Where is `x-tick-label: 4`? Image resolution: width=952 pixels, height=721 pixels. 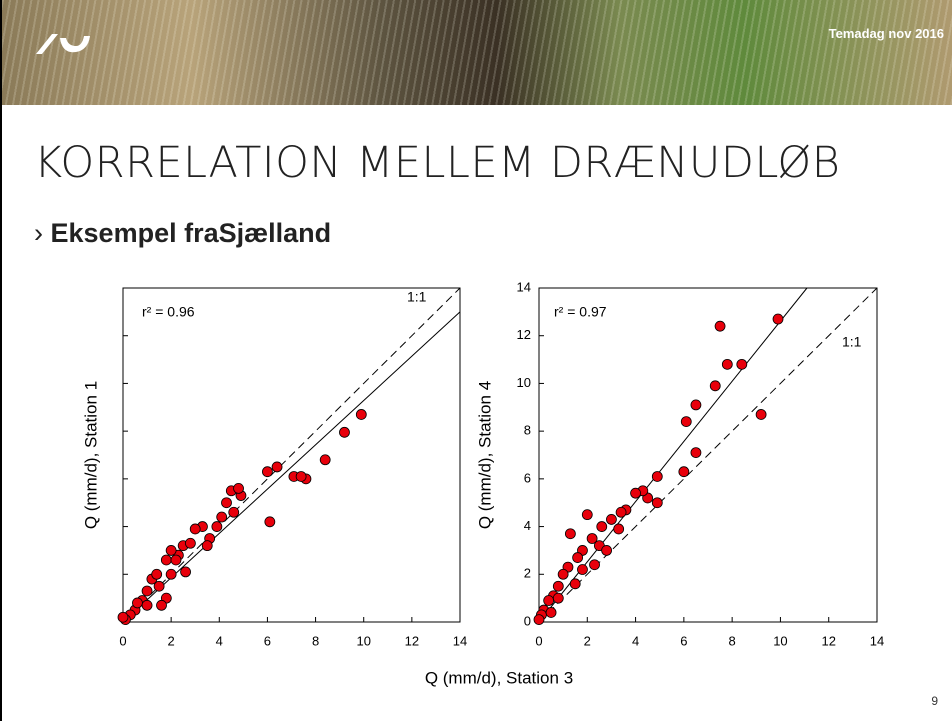 x-tick-label: 4 is located at coordinates (635, 640).